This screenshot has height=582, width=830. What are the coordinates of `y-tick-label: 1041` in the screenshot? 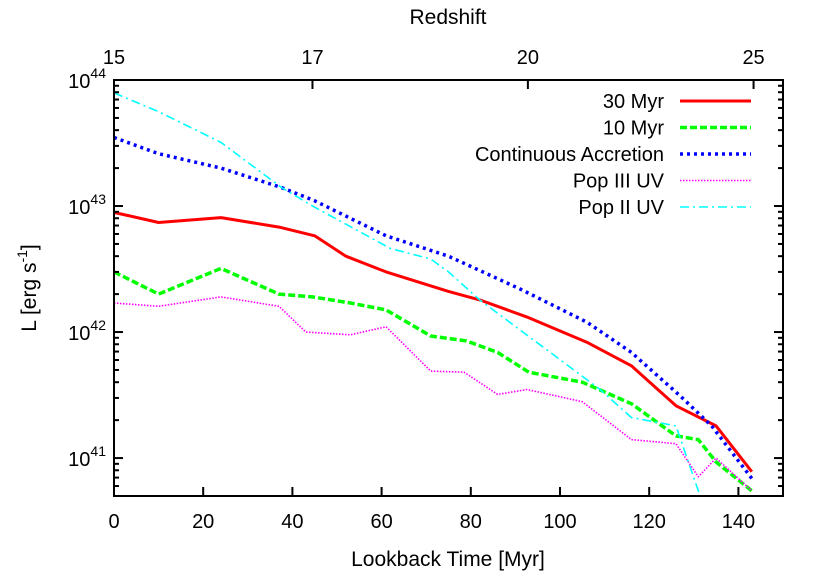 It's located at (87, 457).